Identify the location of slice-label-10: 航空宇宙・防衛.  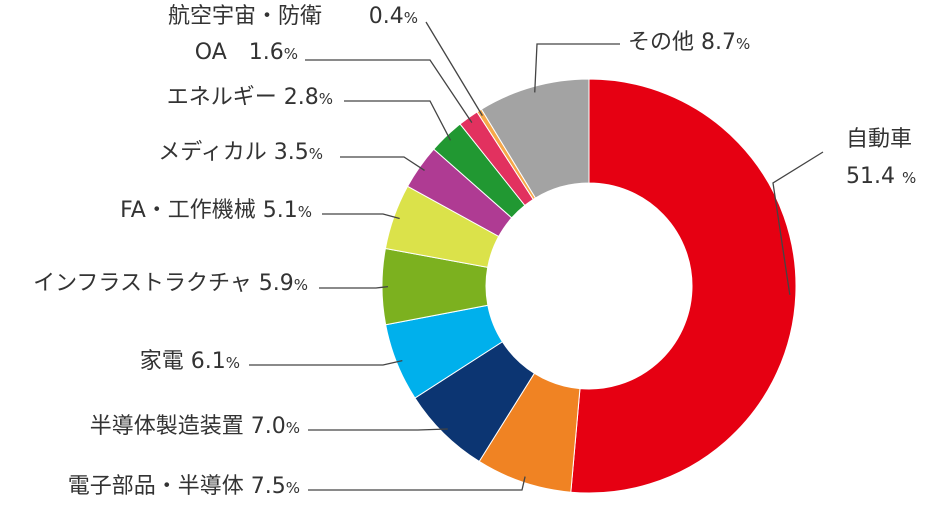
(245, 16).